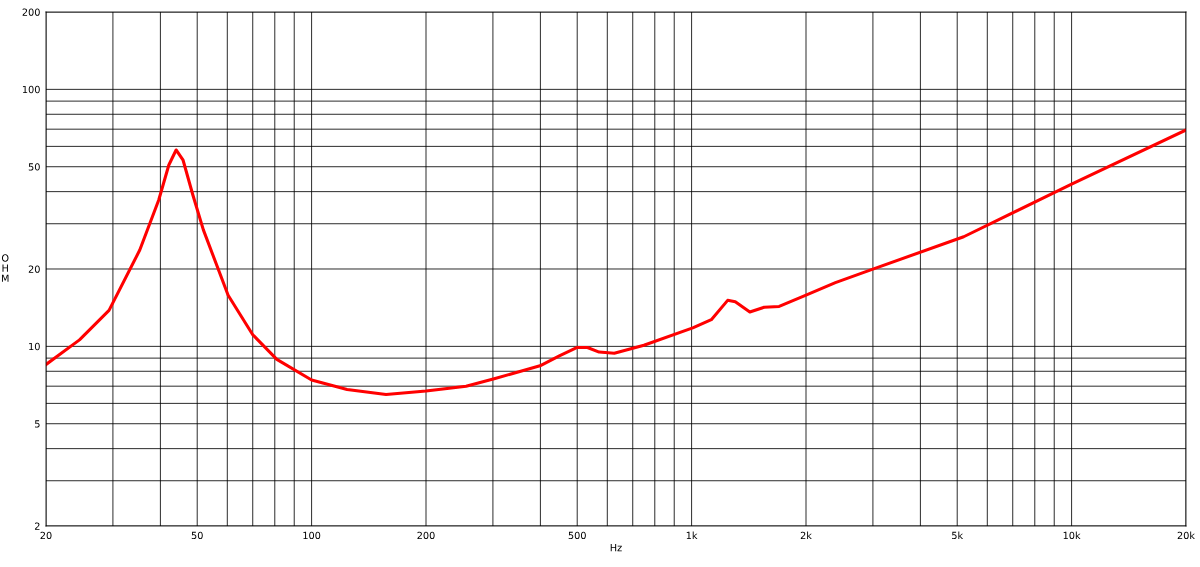  What do you see at coordinates (37, 526) in the screenshot?
I see `y-tick-label: 2` at bounding box center [37, 526].